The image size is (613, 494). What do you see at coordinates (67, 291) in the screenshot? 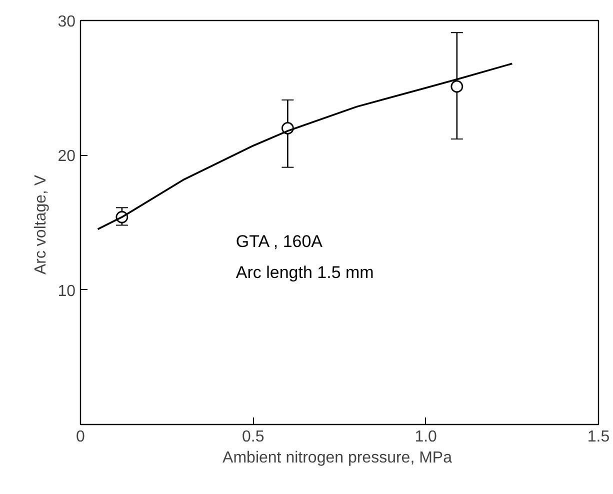
I see `y-tick-label: 10` at bounding box center [67, 291].